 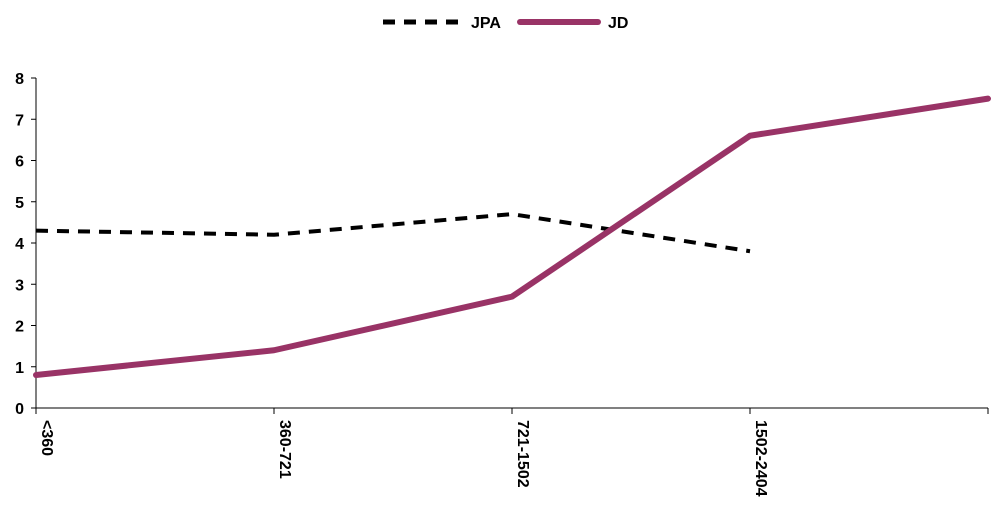 What do you see at coordinates (19, 79) in the screenshot?
I see `y-tick-label: 8` at bounding box center [19, 79].